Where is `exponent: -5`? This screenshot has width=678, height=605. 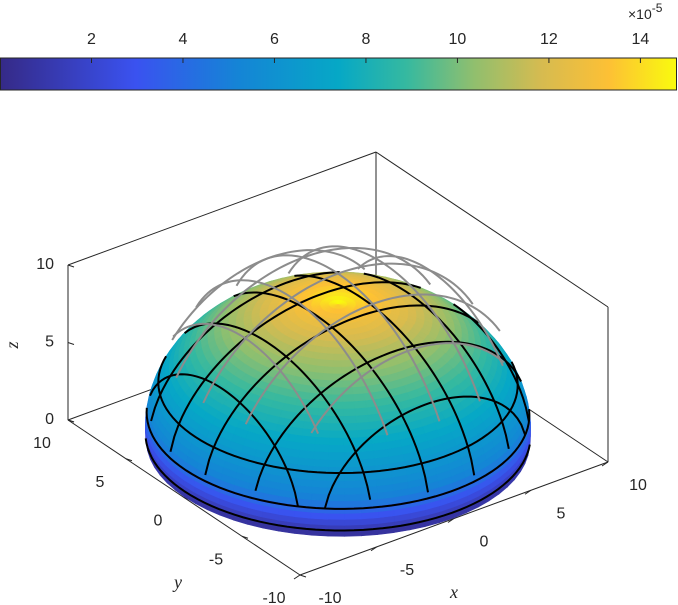
exponent: -5 is located at coordinates (657, 8).